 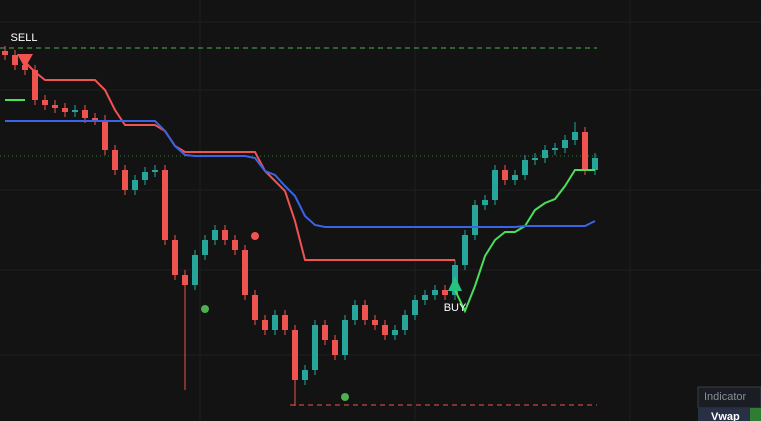 I want to click on indicator-table: Indicator Vwap, so click(x=729, y=403).